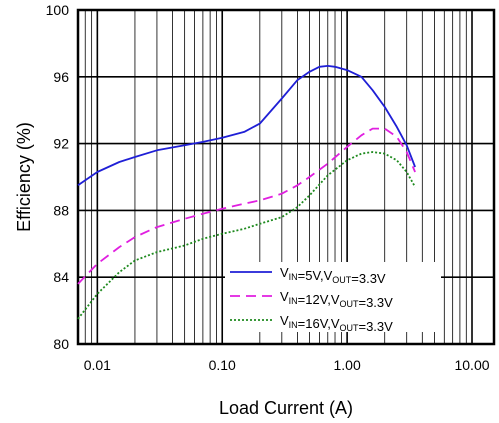  I want to click on y-axis-label: Efficiency (%), so click(24, 177).